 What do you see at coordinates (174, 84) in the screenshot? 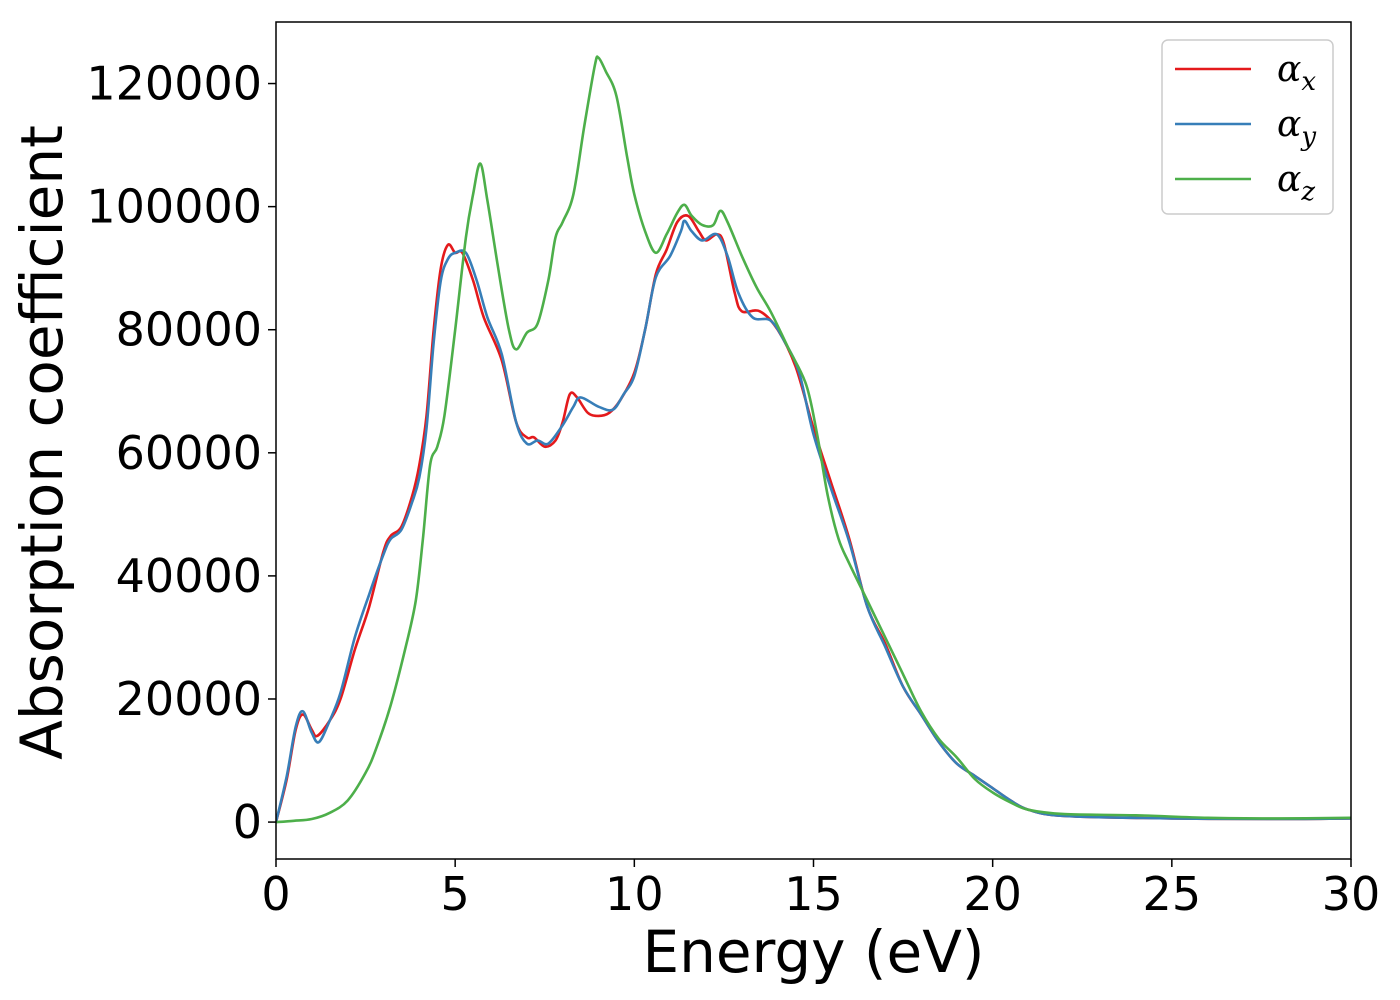
I see `y-tick-label: 120000` at bounding box center [174, 84].